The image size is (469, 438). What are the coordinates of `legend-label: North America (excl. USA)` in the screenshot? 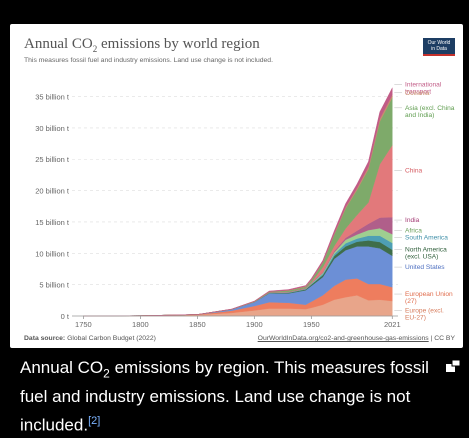 It's located at (426, 254).